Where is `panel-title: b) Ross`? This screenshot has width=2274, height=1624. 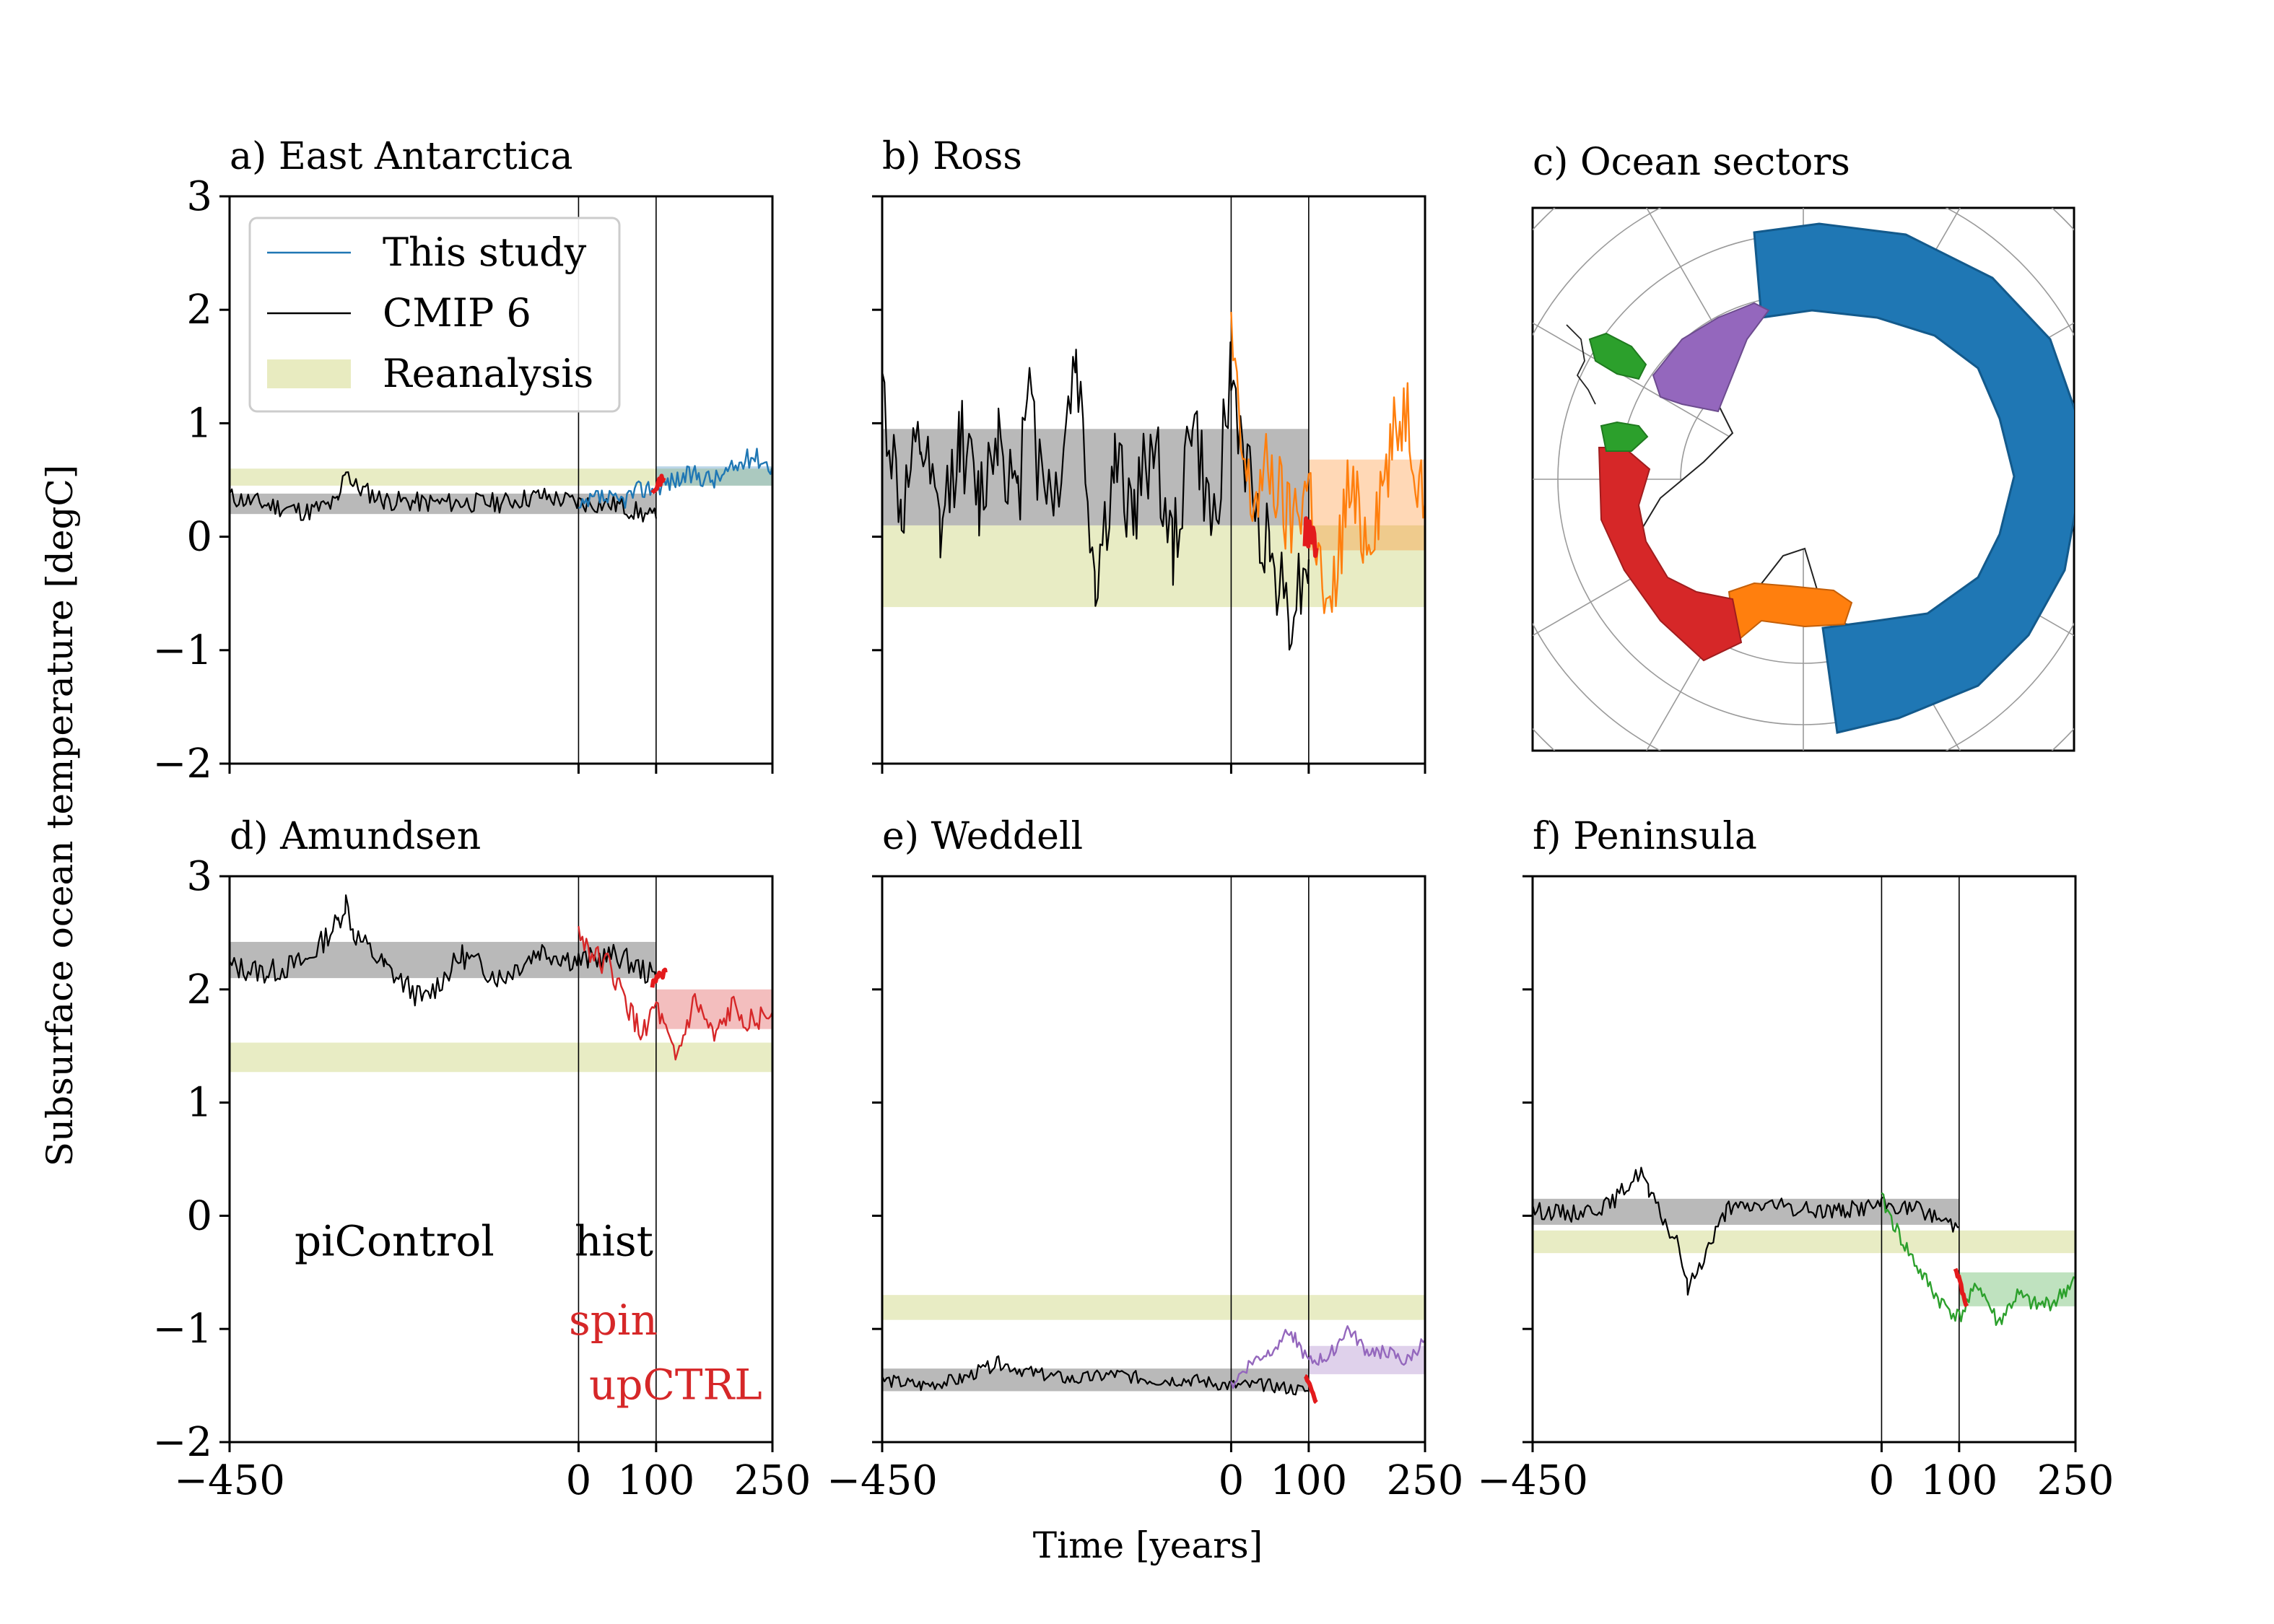 panel-title: b) Ross is located at coordinates (952, 156).